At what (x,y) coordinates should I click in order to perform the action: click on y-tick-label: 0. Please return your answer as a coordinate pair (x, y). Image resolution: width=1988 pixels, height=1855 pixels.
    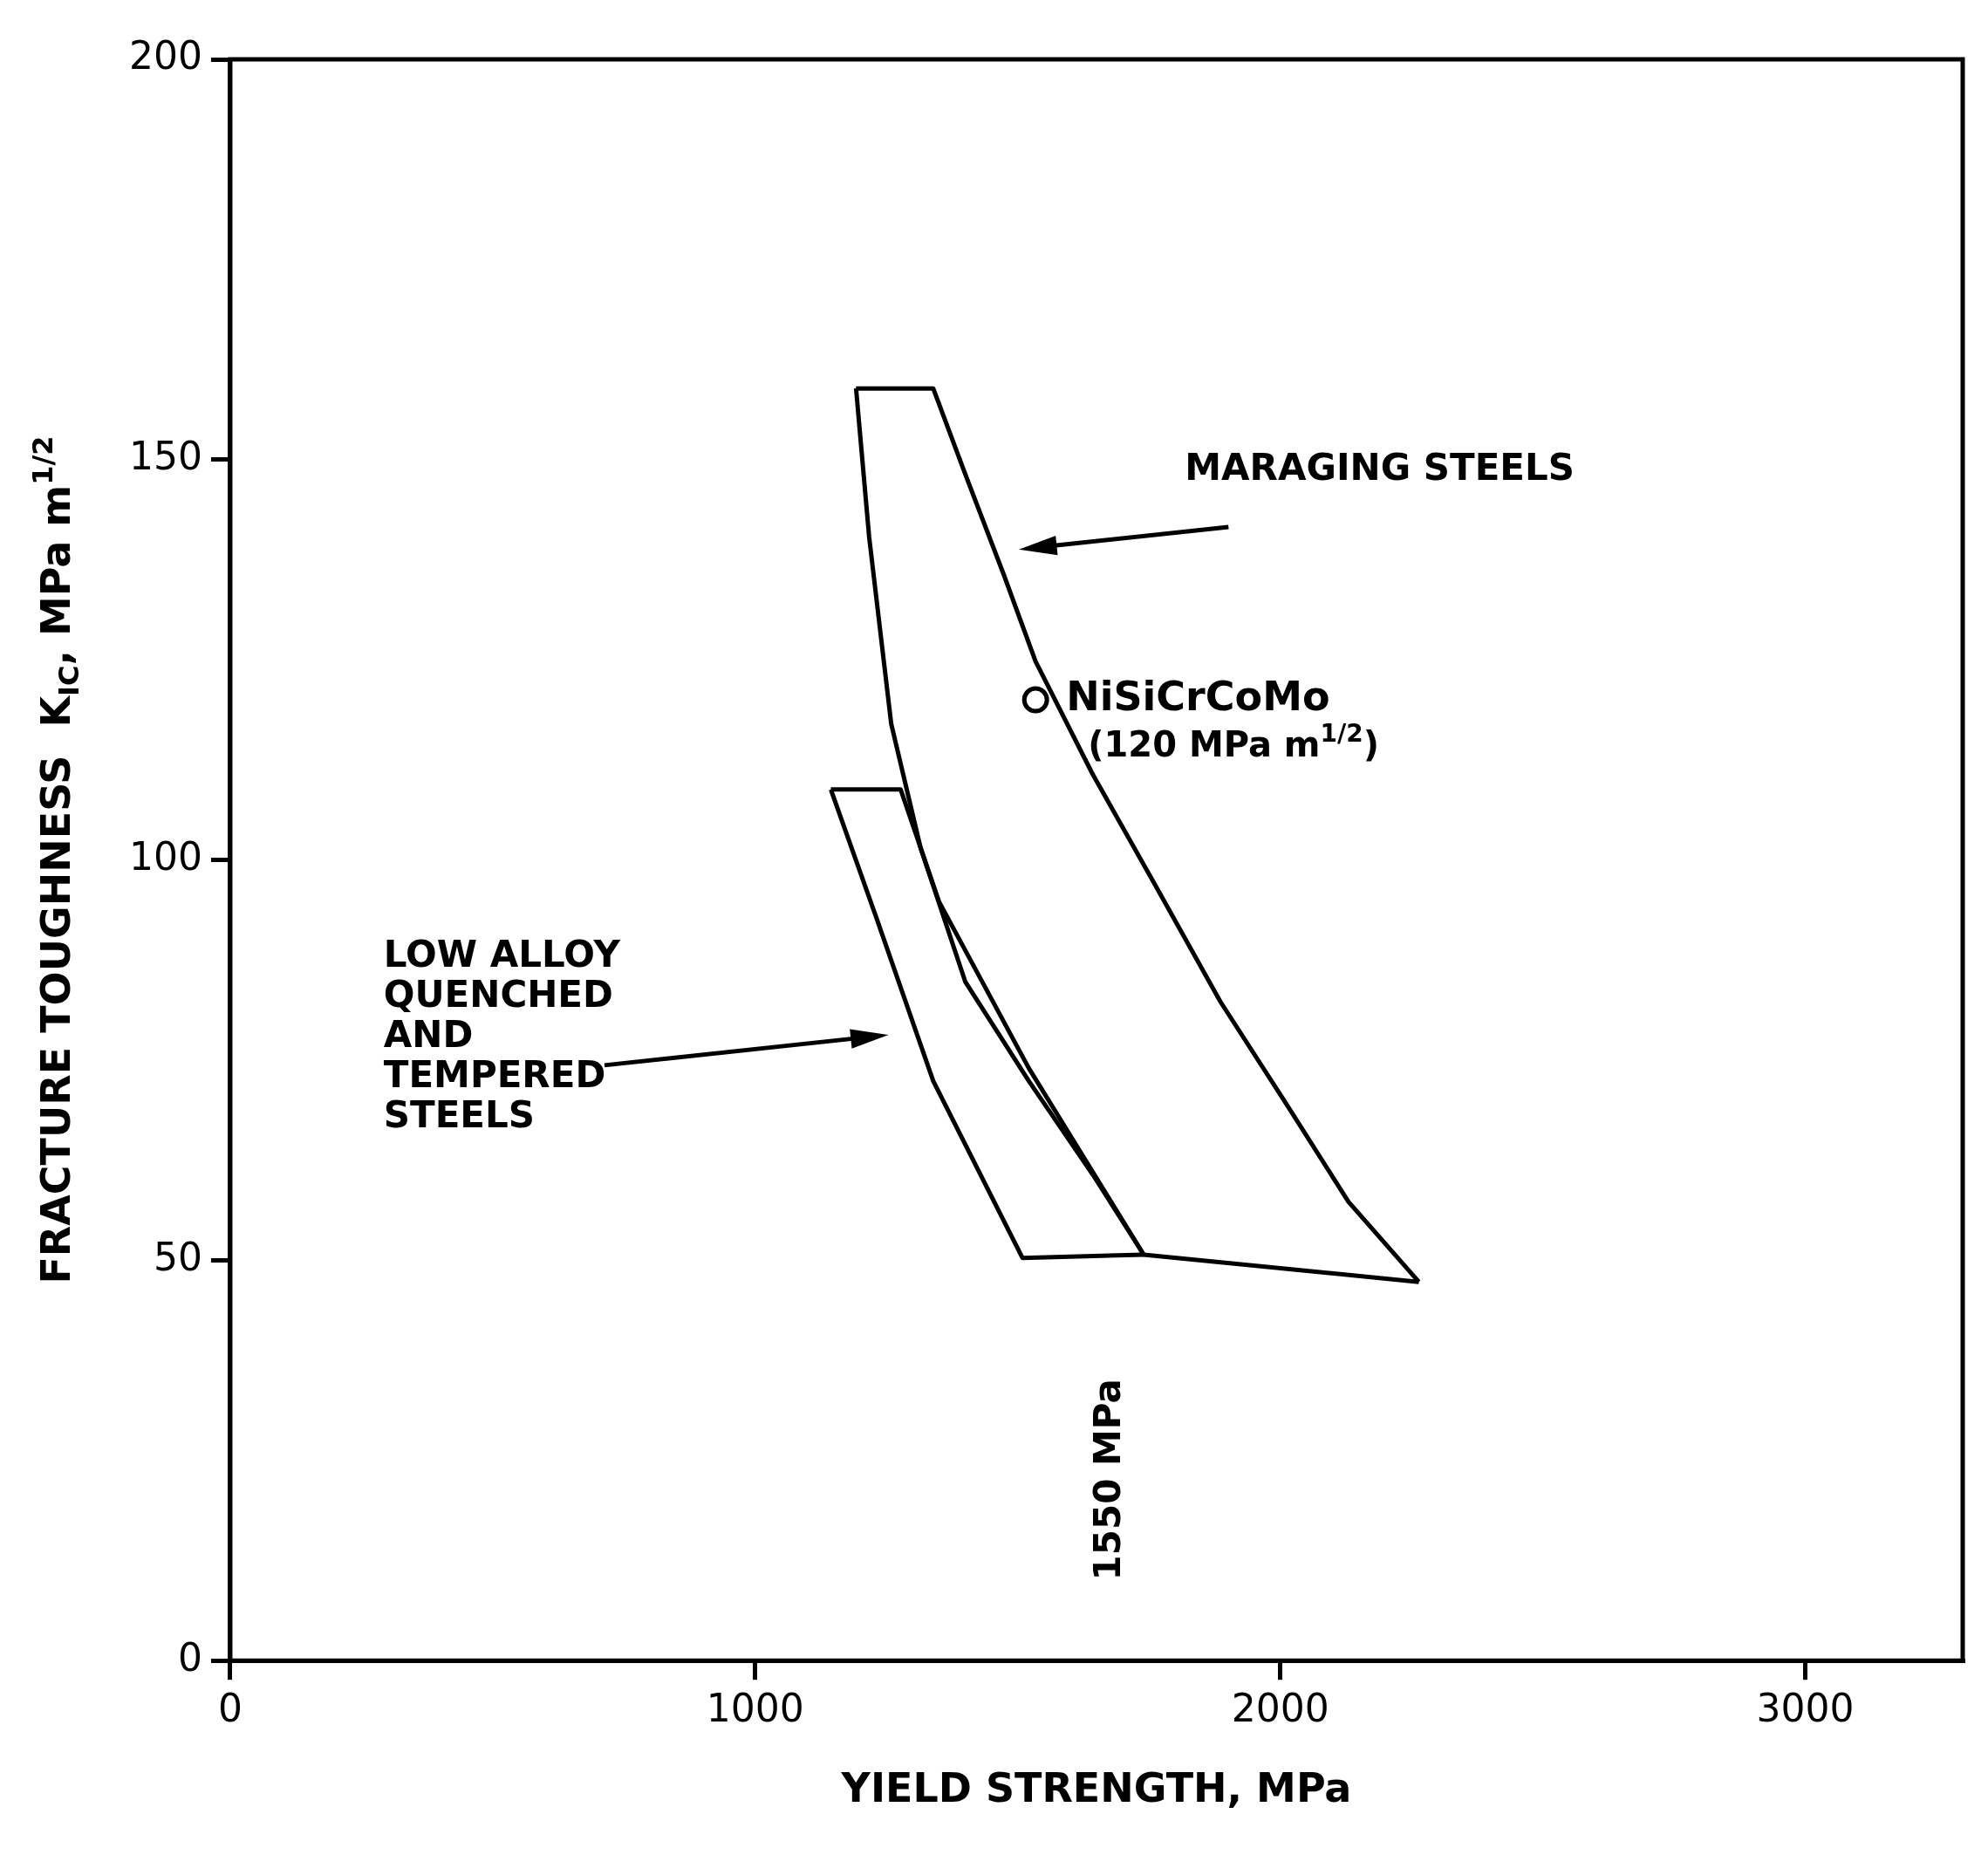
    Looking at the image, I should click on (189, 1657).